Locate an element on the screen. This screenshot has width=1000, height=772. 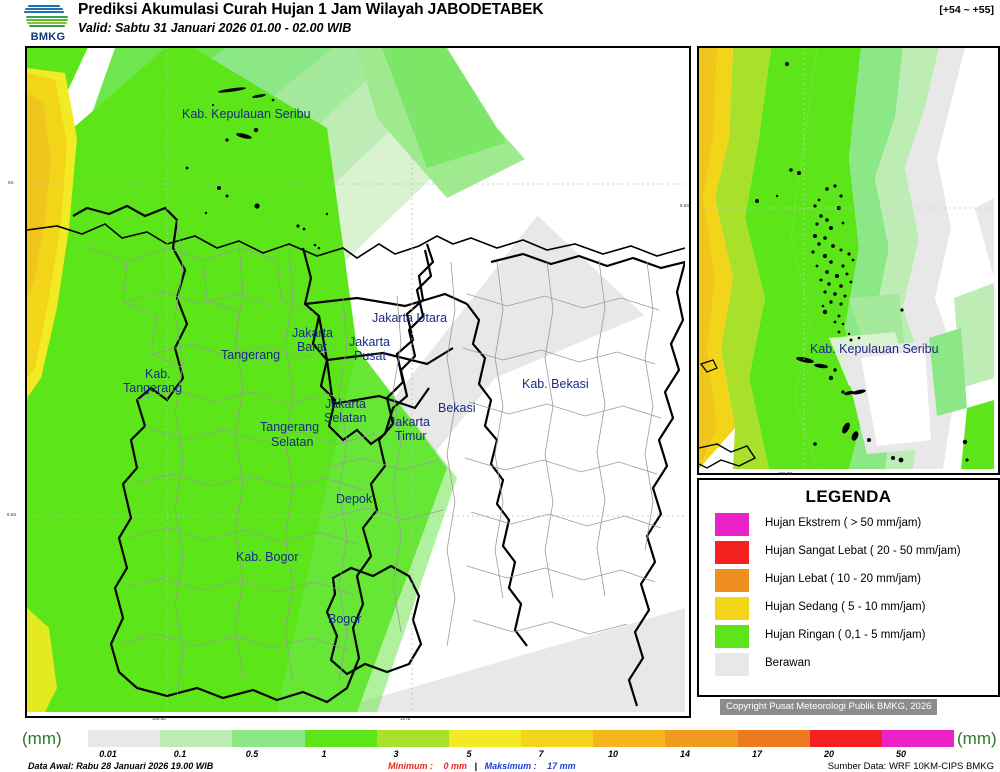
legend-swatch-hujan-ringan is located at coordinates (732, 636).